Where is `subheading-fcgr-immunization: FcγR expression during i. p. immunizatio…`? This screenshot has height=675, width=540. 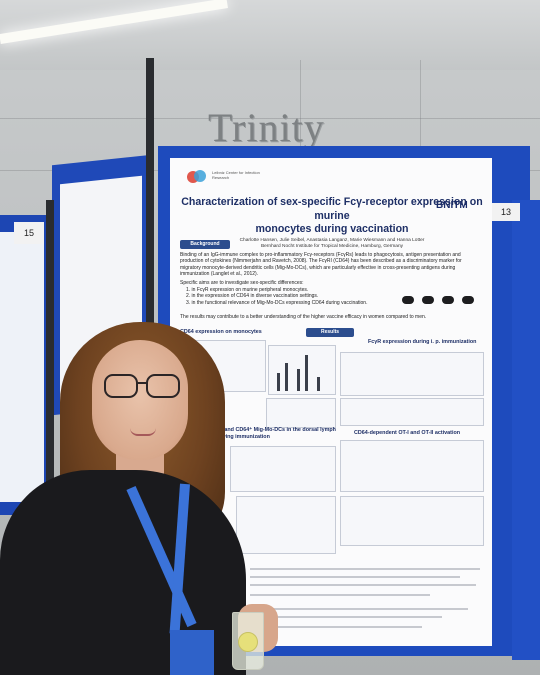 subheading-fcgr-immunization: FcγR expression during i. p. immunizatio… is located at coordinates (422, 342).